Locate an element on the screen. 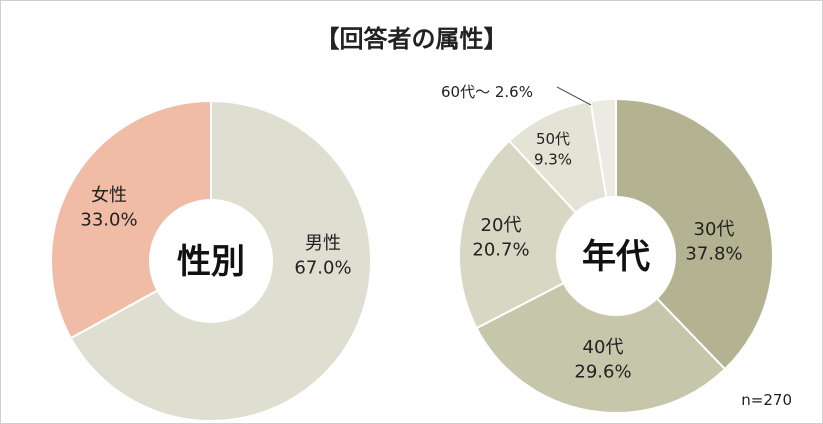 The height and width of the screenshot is (424, 823). slice-category-label: 40代 is located at coordinates (603, 347).